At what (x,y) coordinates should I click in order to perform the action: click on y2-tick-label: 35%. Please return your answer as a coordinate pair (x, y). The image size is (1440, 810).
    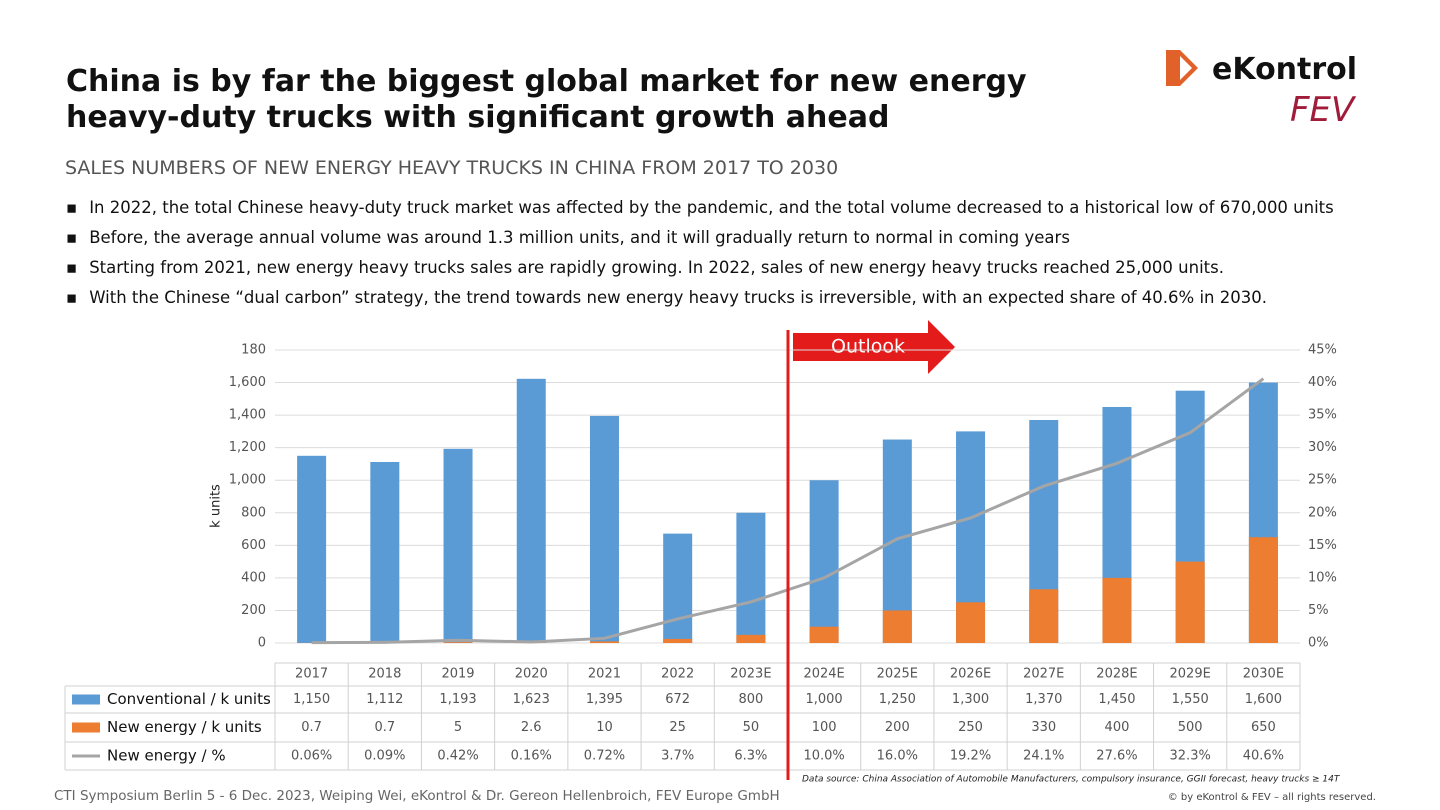
    Looking at the image, I should click on (1322, 415).